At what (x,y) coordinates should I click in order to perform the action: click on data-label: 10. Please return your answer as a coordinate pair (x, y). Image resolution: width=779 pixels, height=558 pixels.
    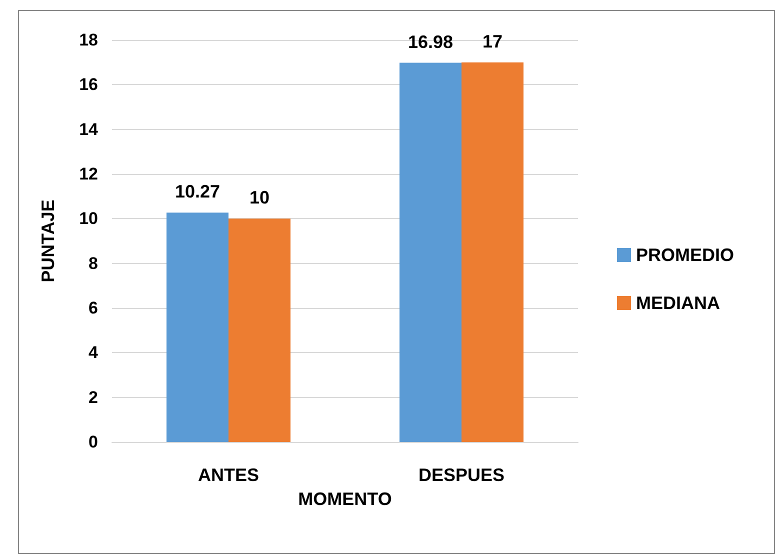
    Looking at the image, I should click on (259, 198).